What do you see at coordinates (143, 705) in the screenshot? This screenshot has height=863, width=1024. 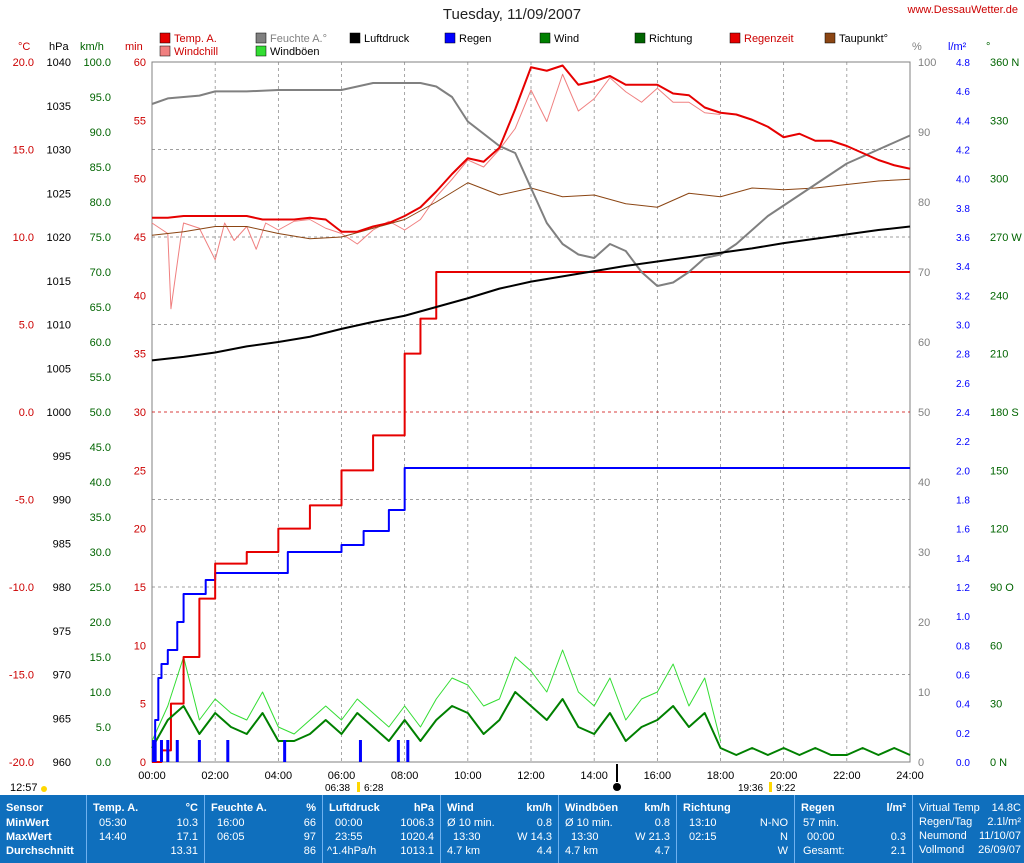 I see `min-tick: 5` at bounding box center [143, 705].